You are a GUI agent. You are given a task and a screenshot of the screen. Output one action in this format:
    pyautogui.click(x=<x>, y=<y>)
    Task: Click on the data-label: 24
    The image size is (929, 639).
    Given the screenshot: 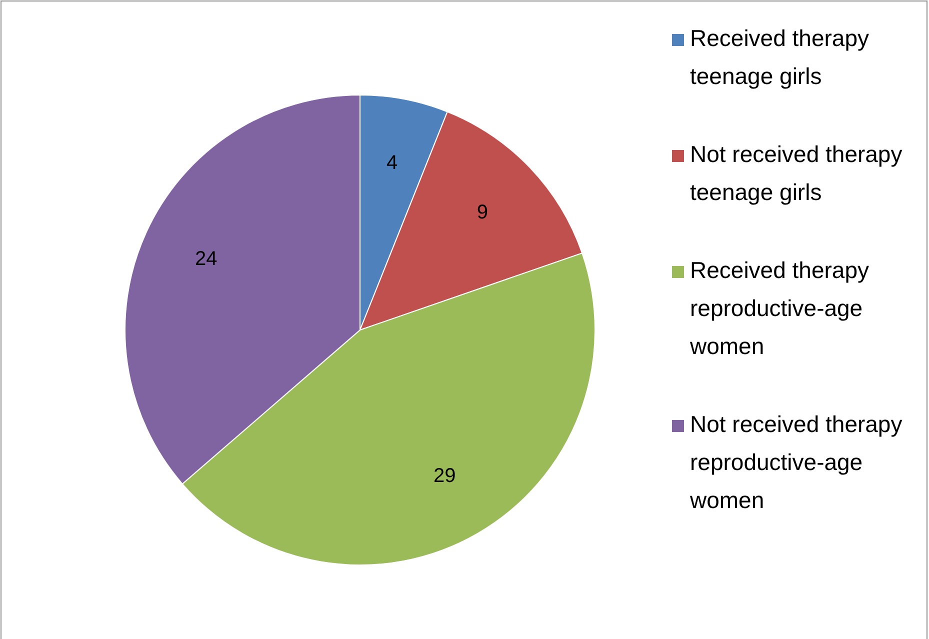 What is the action you would take?
    pyautogui.click(x=206, y=259)
    